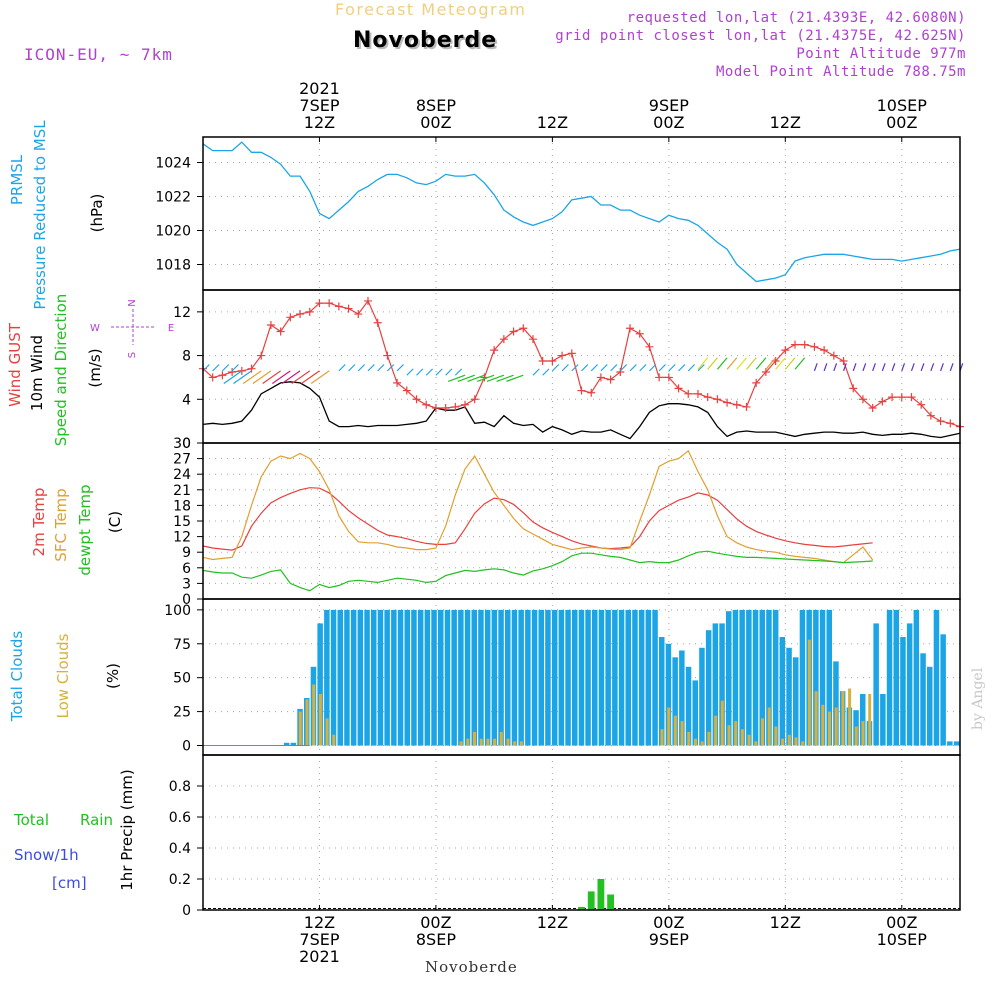 This screenshot has height=1000, width=1000. Describe the element at coordinates (186, 569) in the screenshot. I see `y-tick-label: 6` at that location.